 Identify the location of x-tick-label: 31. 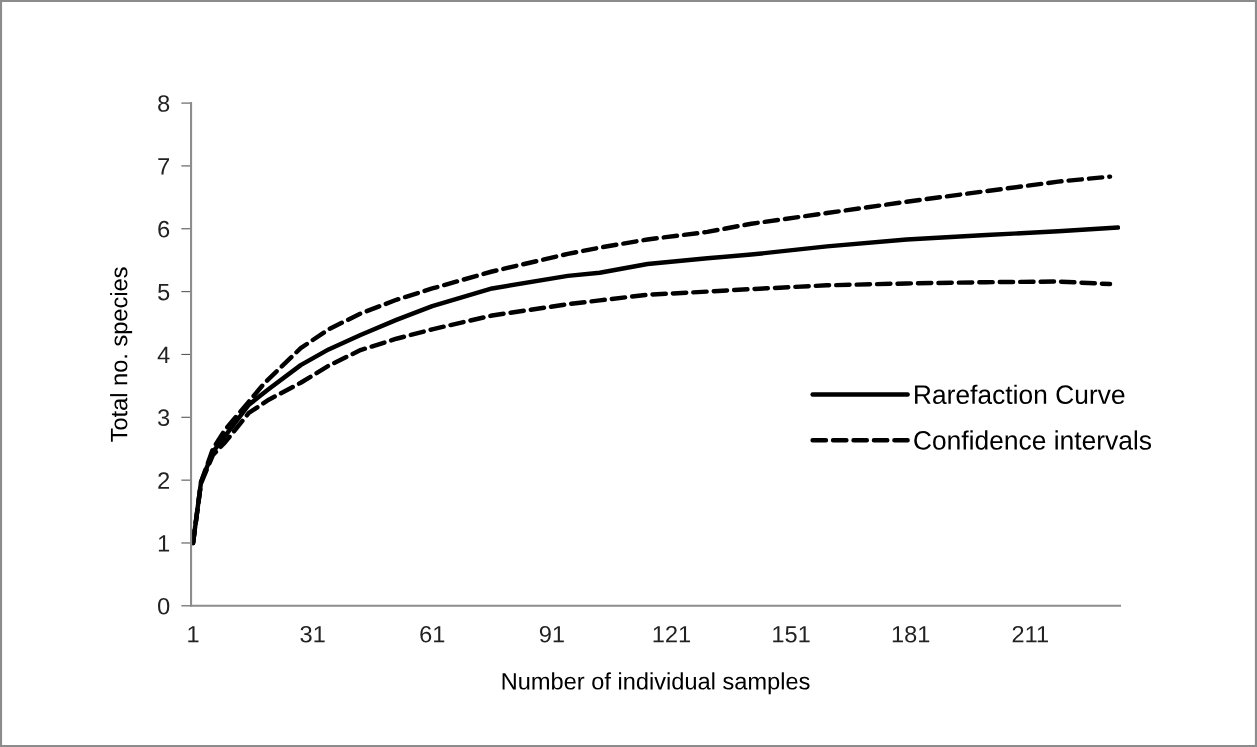
(312, 634).